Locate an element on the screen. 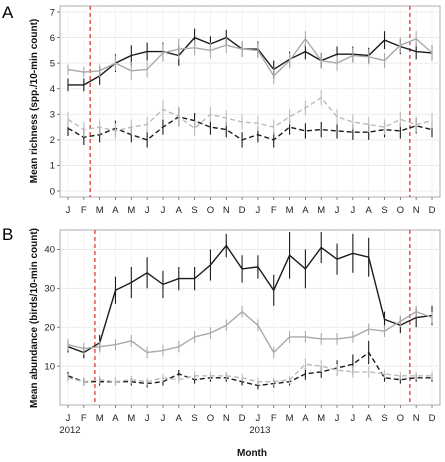  panel-a-y-tick-label: 4 is located at coordinates (52, 89).